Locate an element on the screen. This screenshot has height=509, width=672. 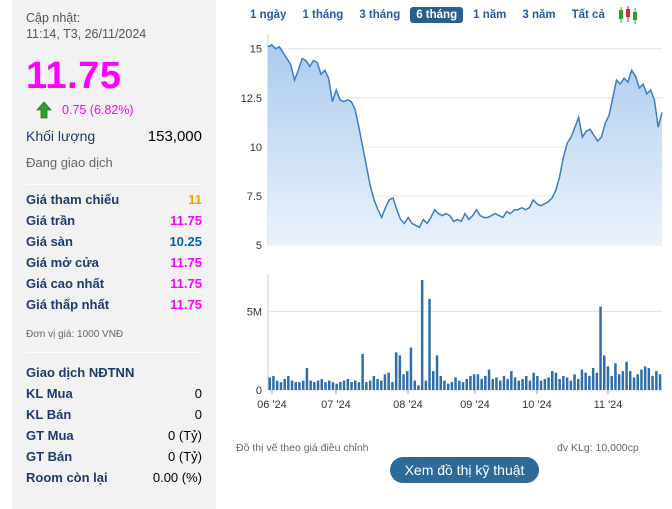
tab-6-months: 6 tháng is located at coordinates (437, 15).